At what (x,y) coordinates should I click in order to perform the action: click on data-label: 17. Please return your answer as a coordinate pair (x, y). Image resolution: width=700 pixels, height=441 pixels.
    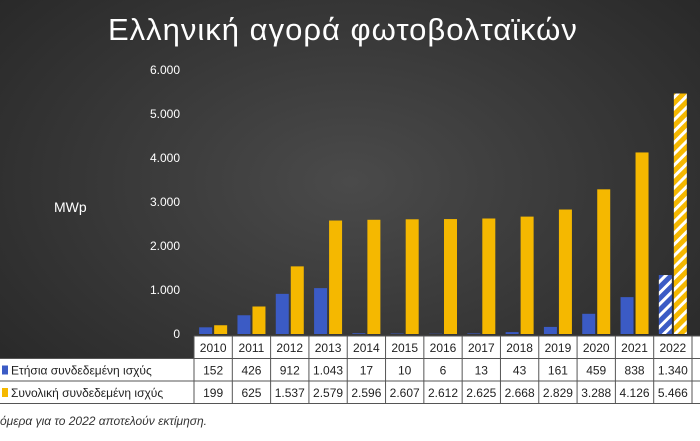
    Looking at the image, I should click on (367, 371).